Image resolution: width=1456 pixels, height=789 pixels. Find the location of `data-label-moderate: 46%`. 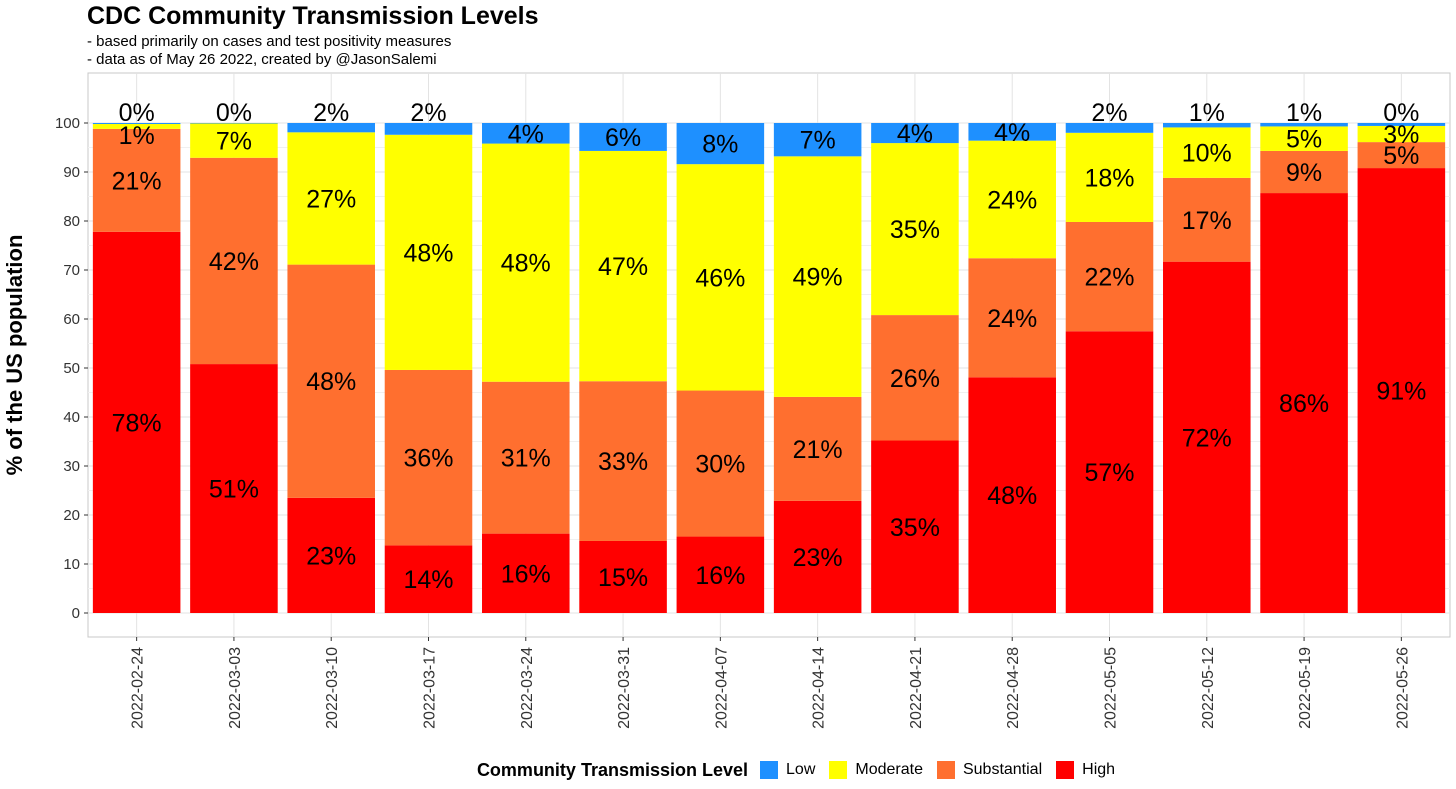

data-label-moderate: 46% is located at coordinates (720, 278).